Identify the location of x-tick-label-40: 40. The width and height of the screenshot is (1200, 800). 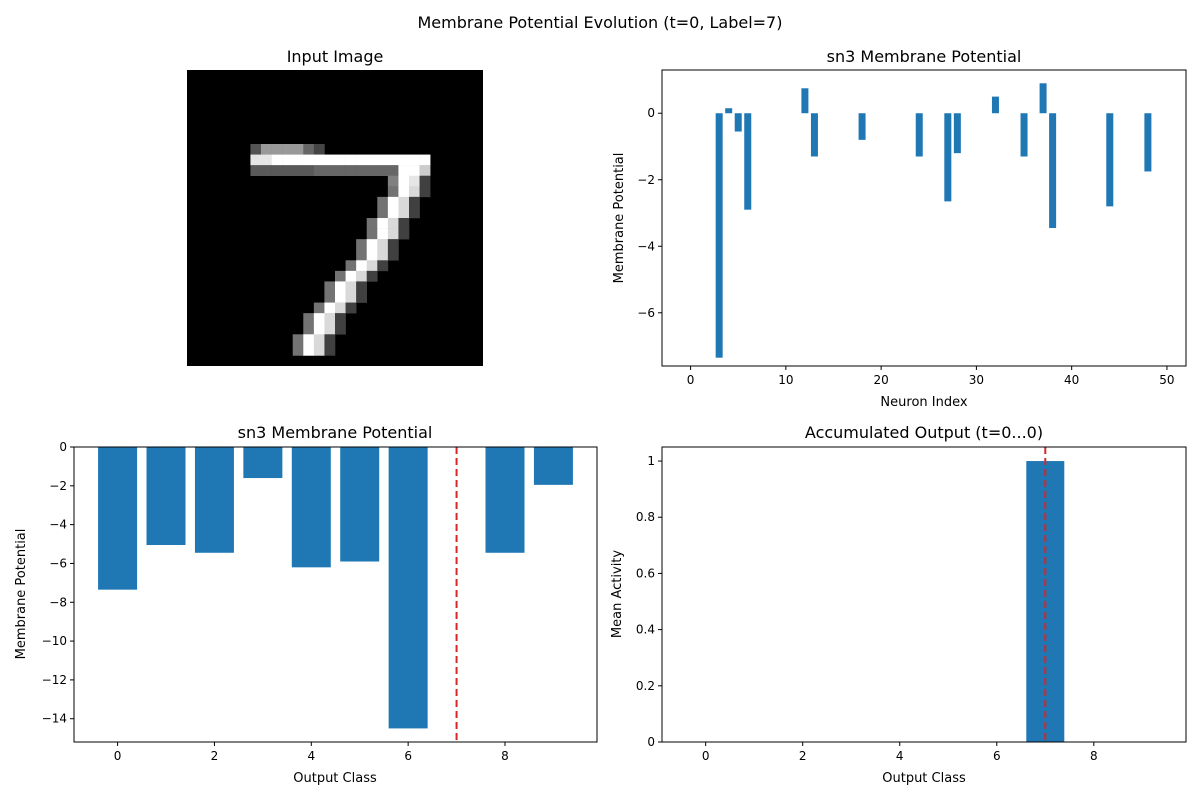
(1071, 380).